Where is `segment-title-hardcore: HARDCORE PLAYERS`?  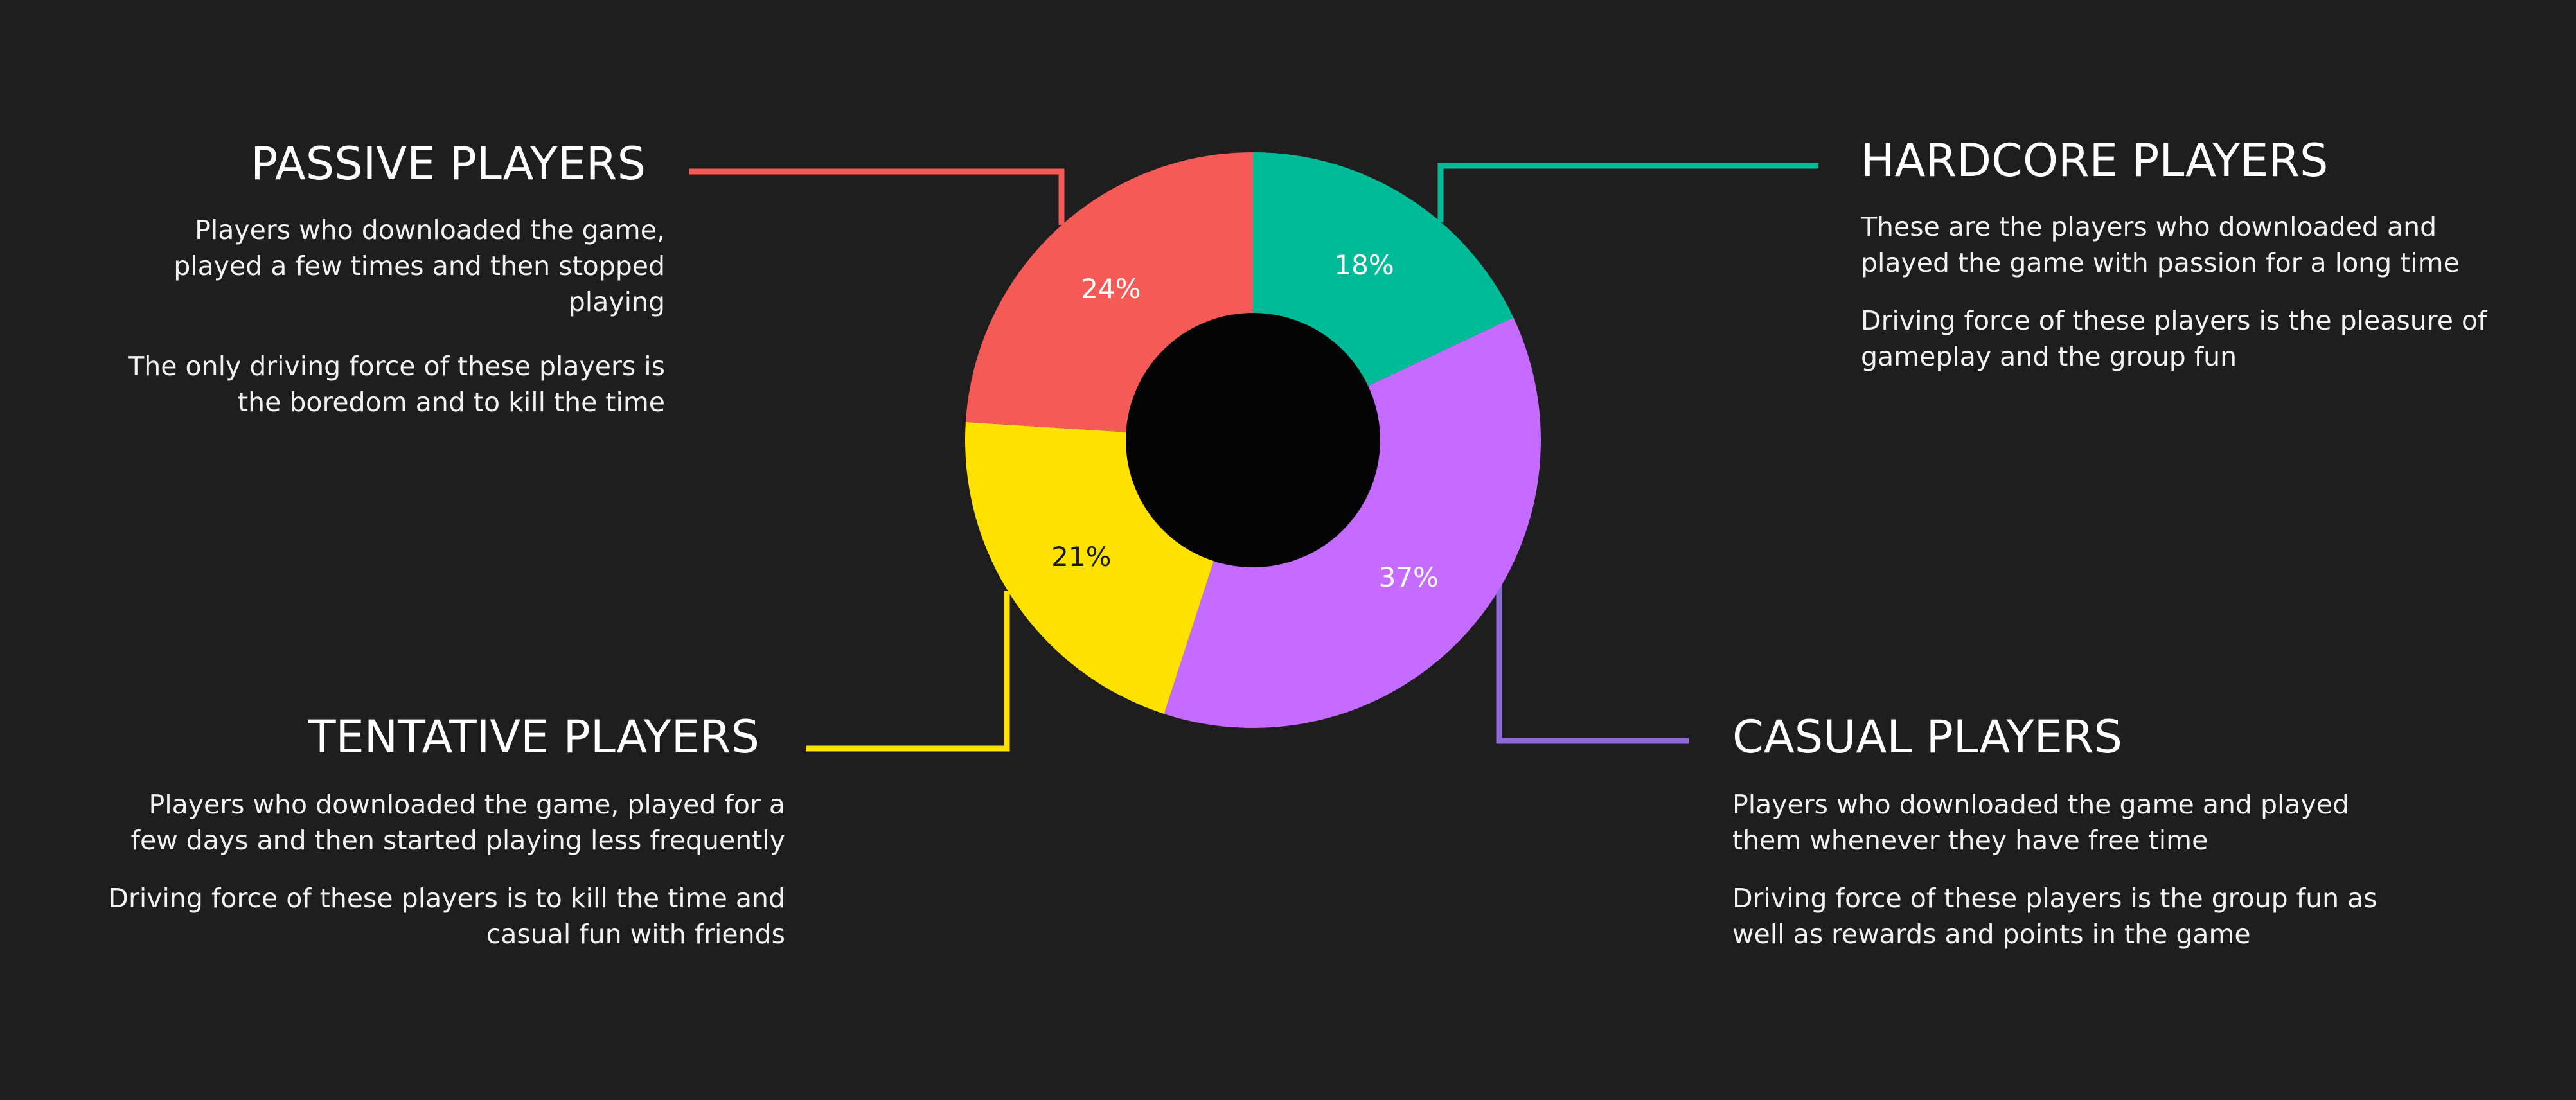 segment-title-hardcore: HARDCORE PLAYERS is located at coordinates (2095, 161).